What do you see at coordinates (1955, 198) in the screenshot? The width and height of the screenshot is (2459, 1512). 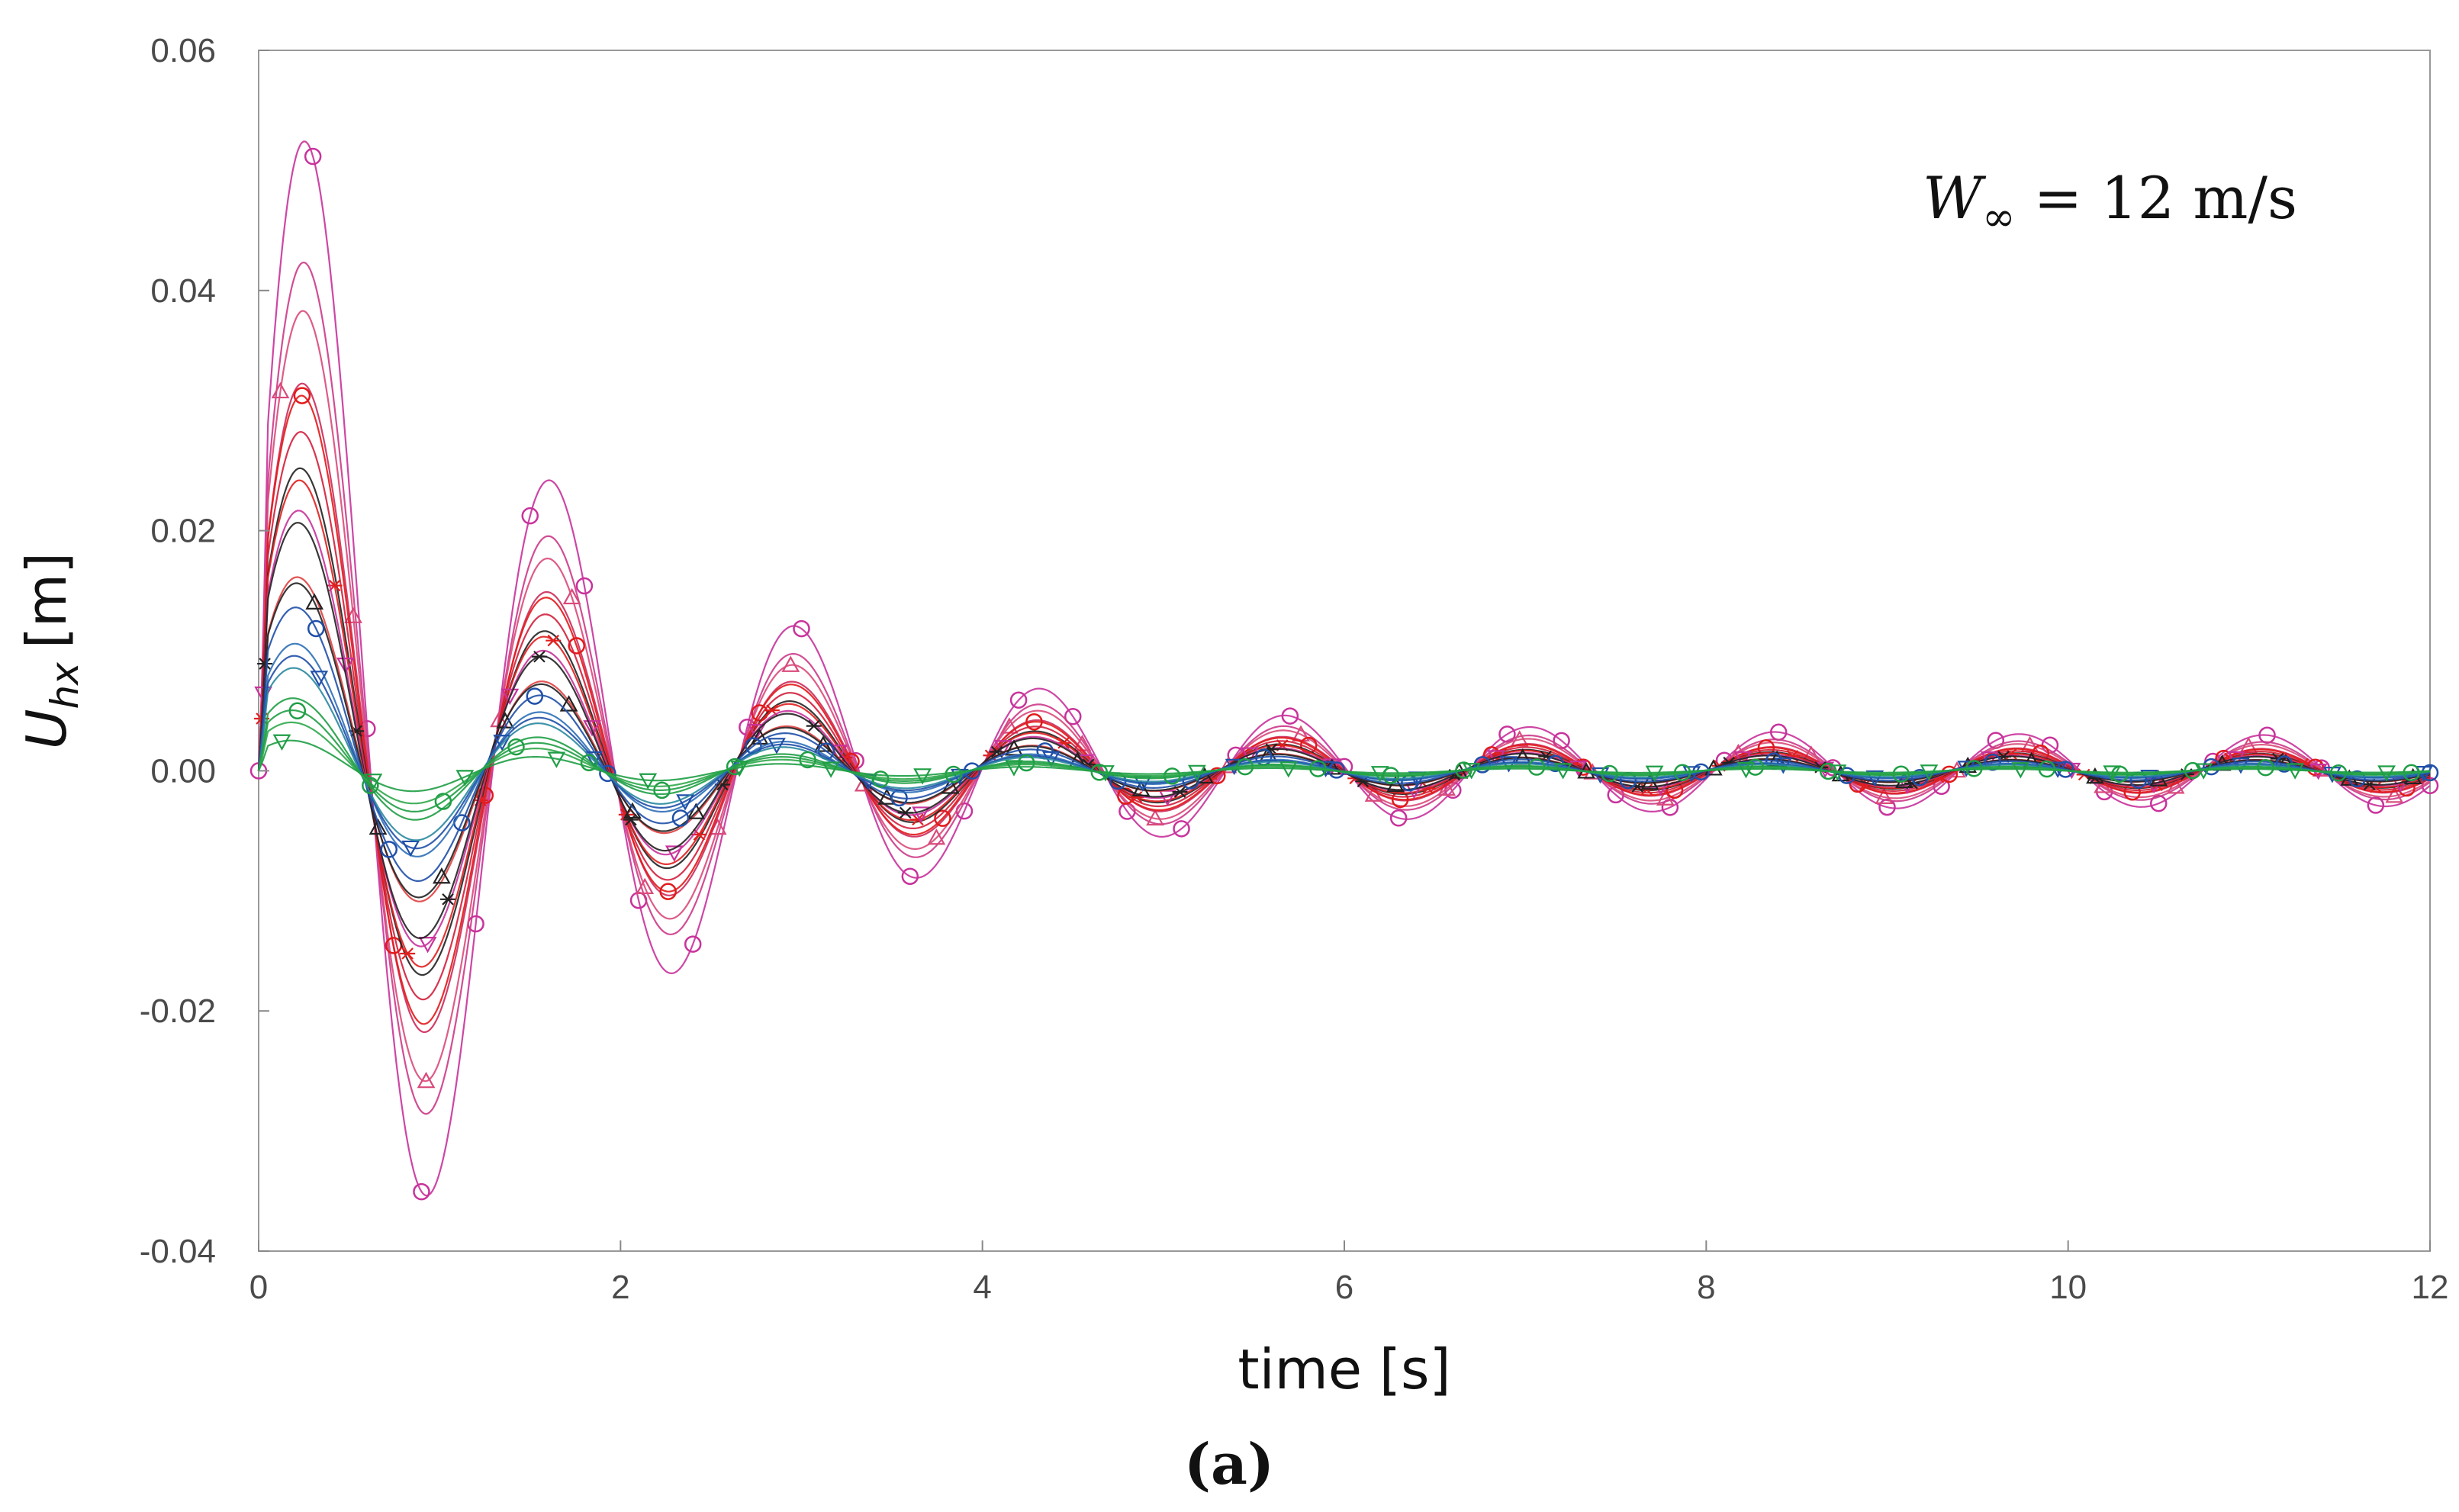 I see `annotation-symbol: W` at bounding box center [1955, 198].